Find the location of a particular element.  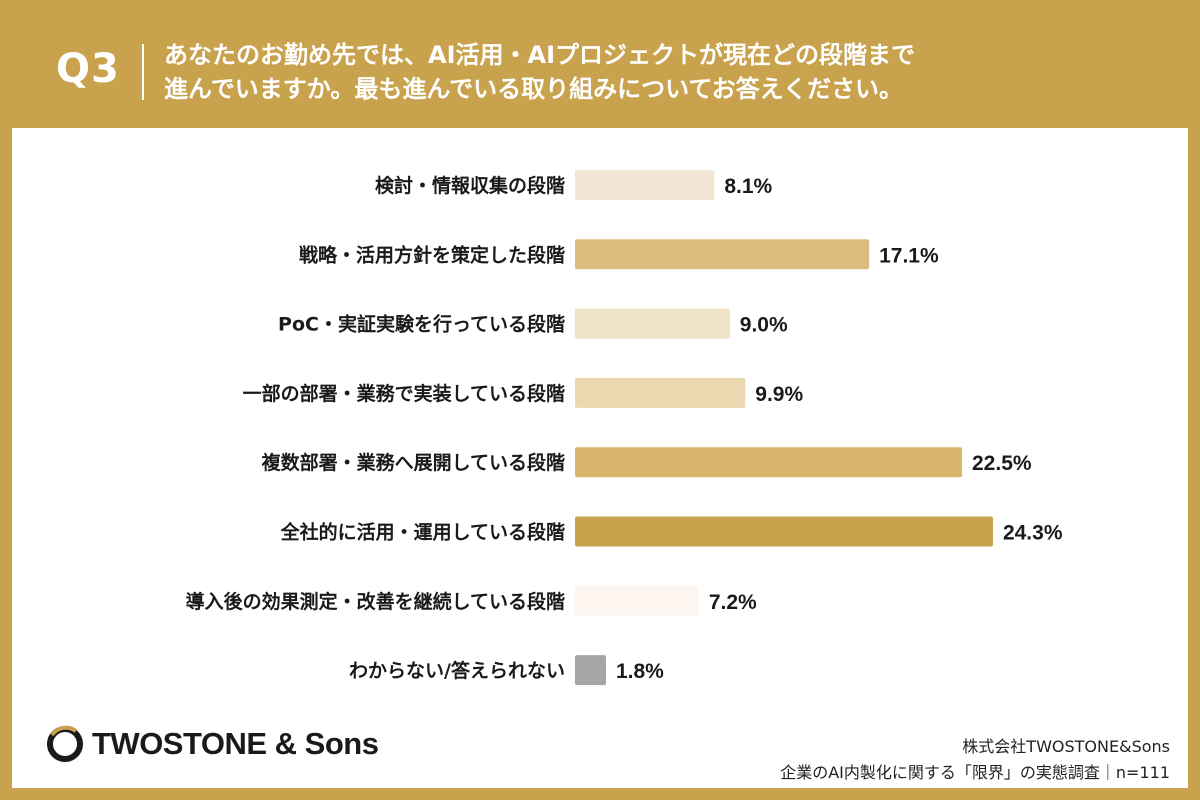

question-number: Q3 is located at coordinates (88, 69).